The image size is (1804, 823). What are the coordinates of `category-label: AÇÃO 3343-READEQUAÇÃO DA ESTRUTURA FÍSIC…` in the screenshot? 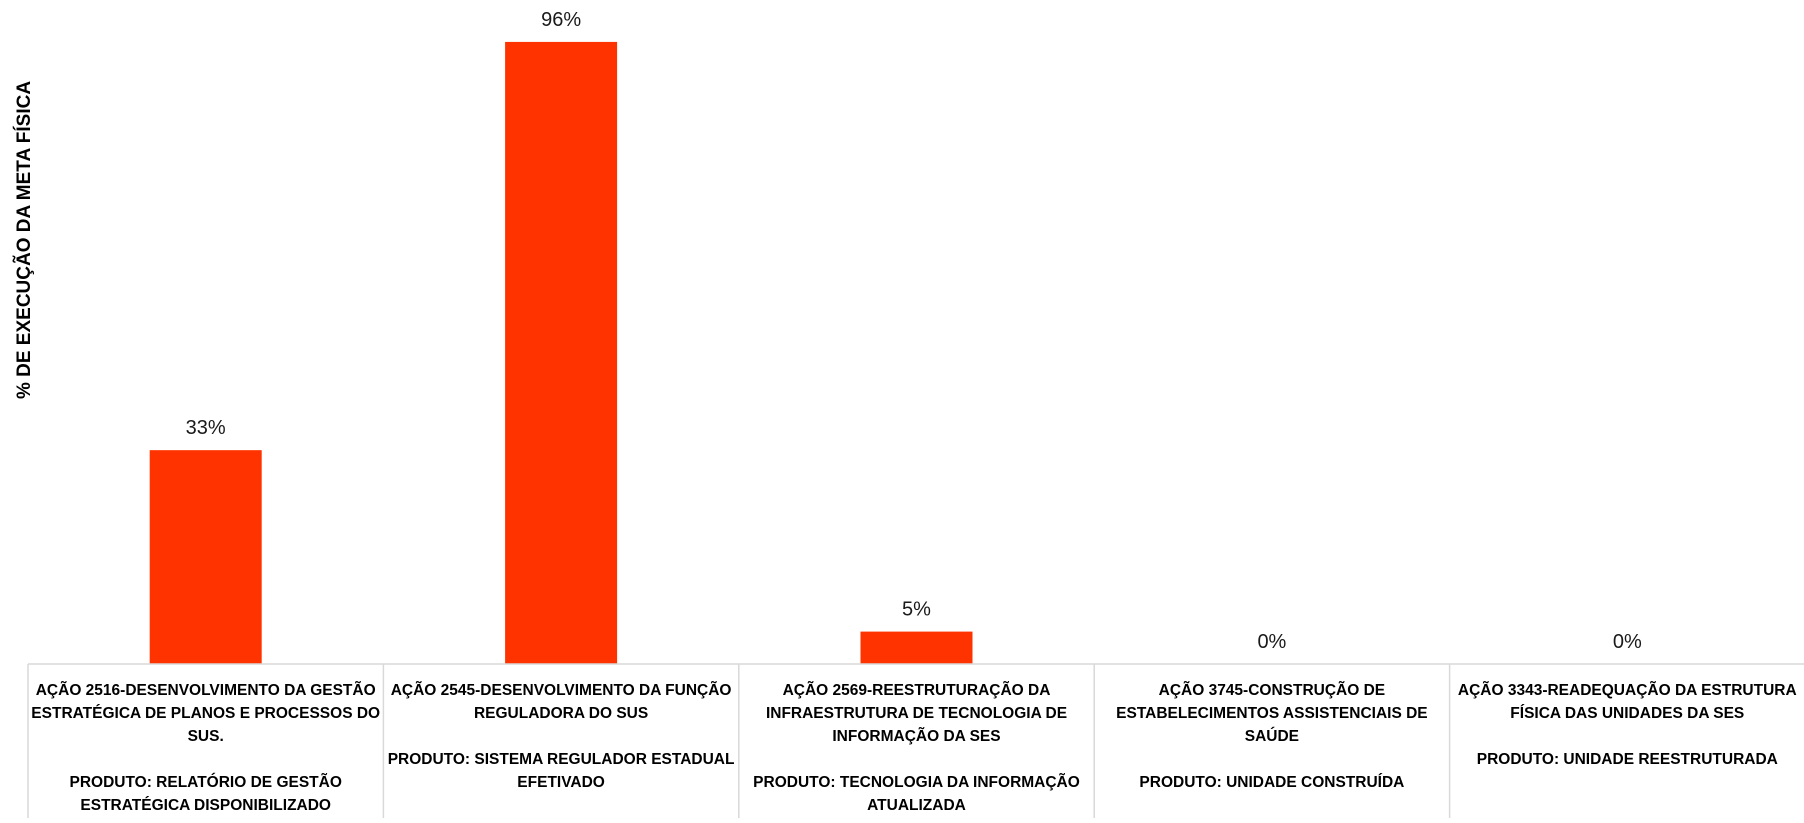 It's located at (1627, 725).